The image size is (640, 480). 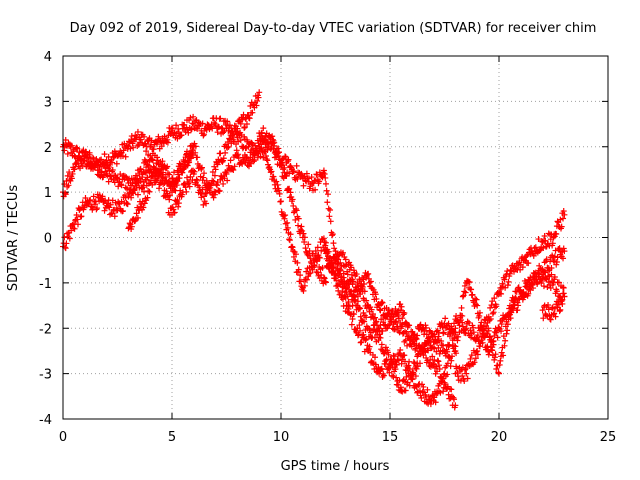 What do you see at coordinates (335, 466) in the screenshot?
I see `x-axis-label: GPS time / hours` at bounding box center [335, 466].